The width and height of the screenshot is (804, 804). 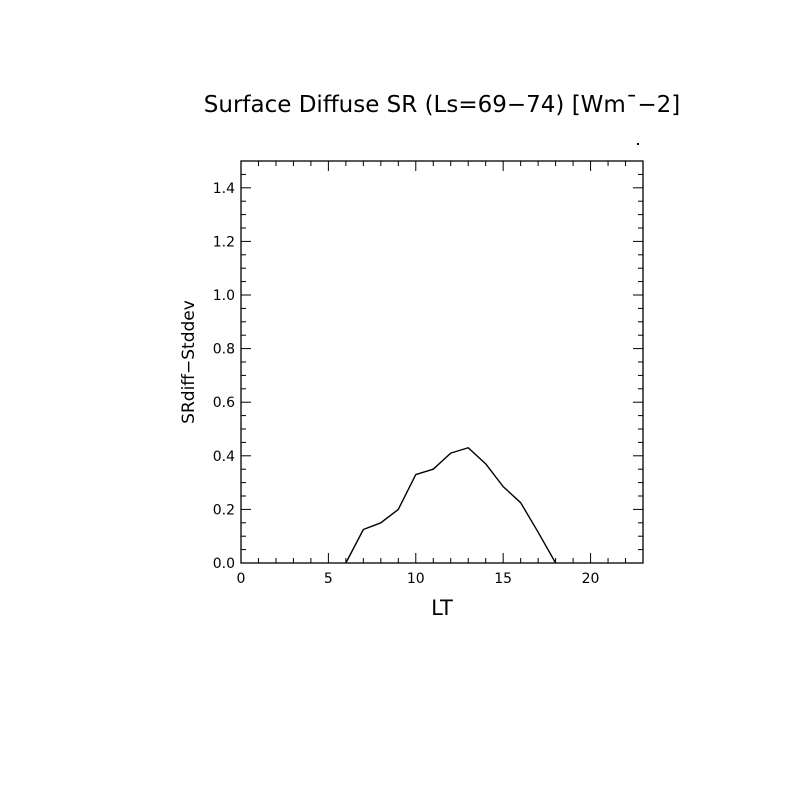 I want to click on x-axis-label: LT, so click(x=442, y=608).